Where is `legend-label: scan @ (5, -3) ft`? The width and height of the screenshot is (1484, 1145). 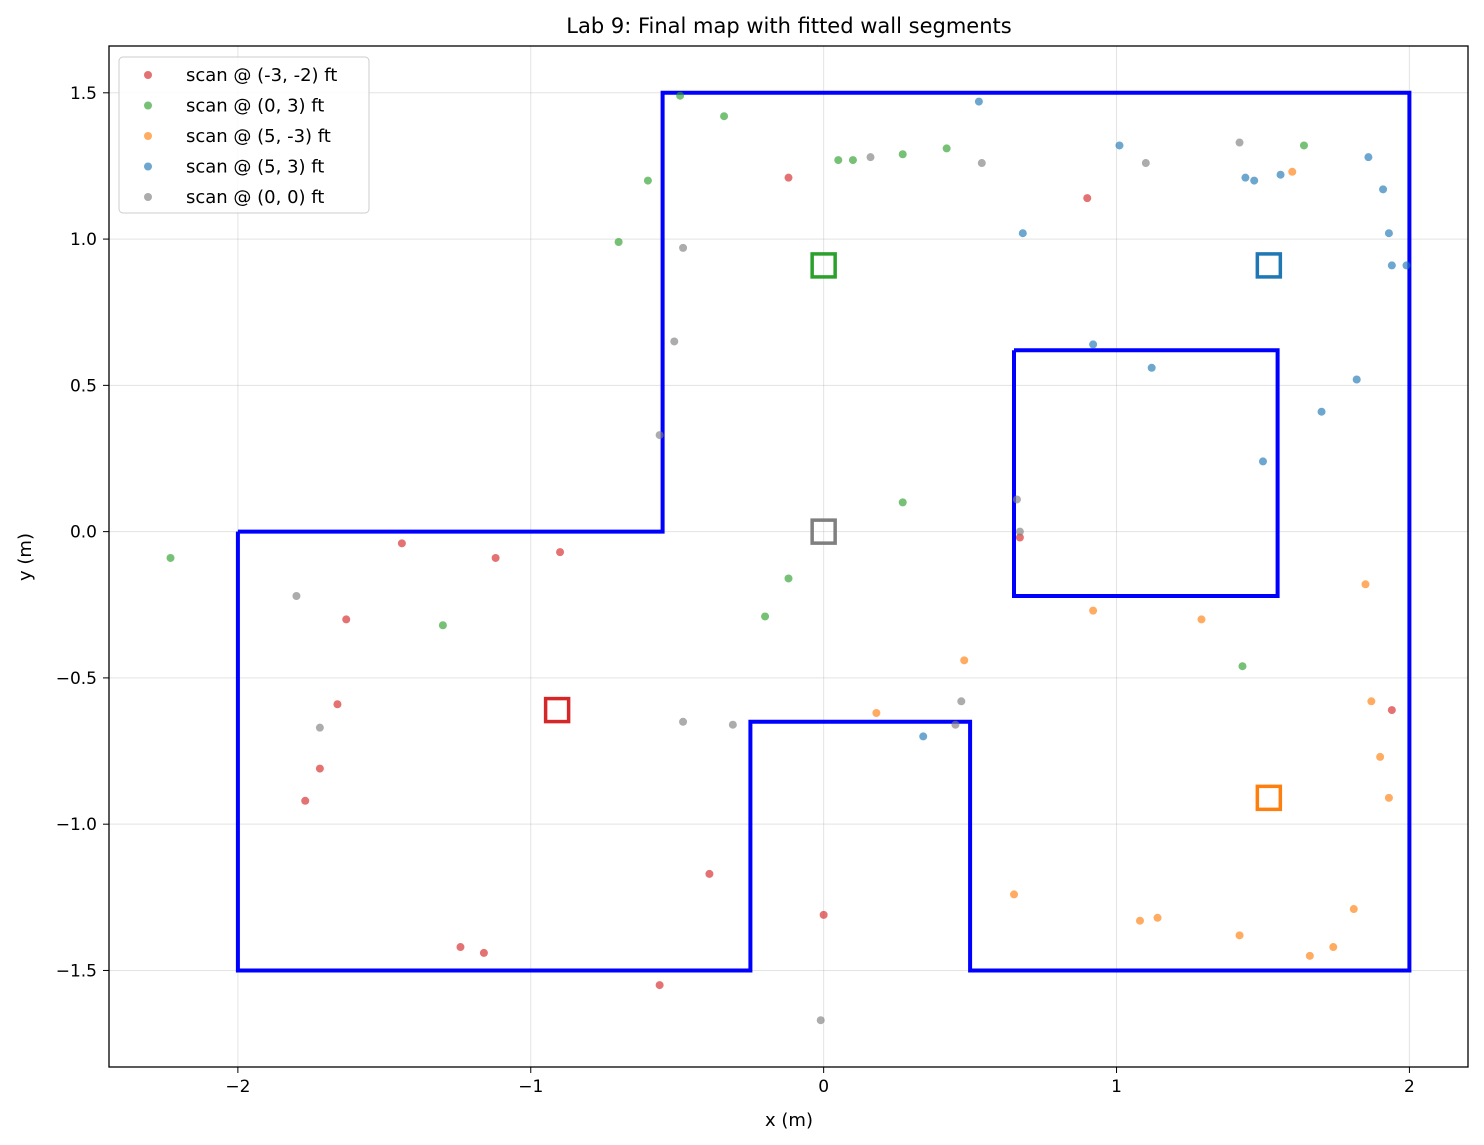 legend-label: scan @ (5, -3) ft is located at coordinates (258, 136).